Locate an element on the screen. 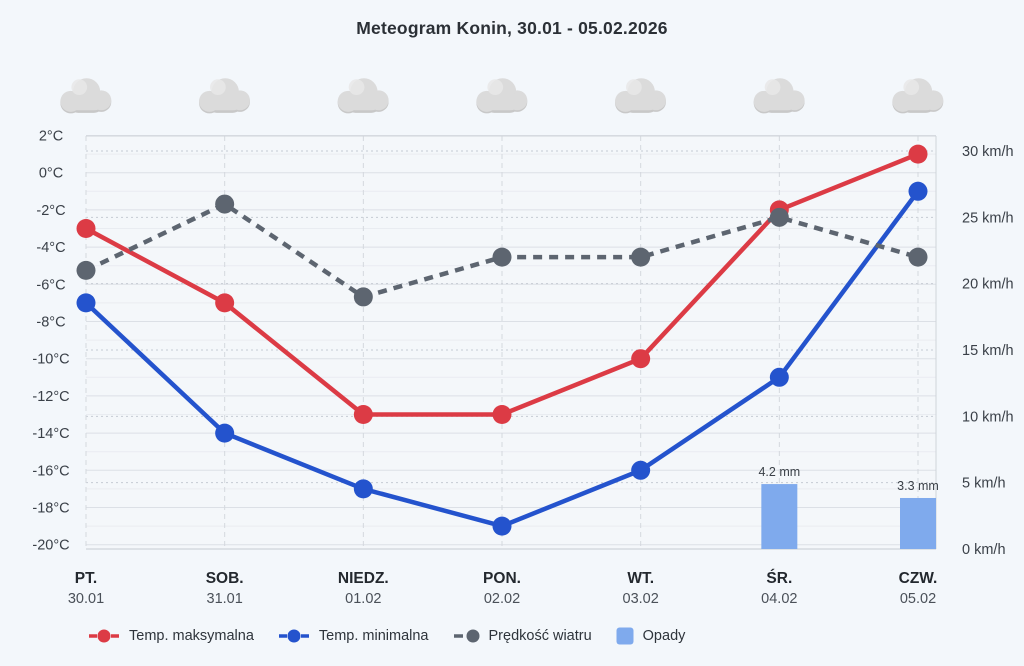  legend-label-temp-min: Temp. minimalna is located at coordinates (373, 636).